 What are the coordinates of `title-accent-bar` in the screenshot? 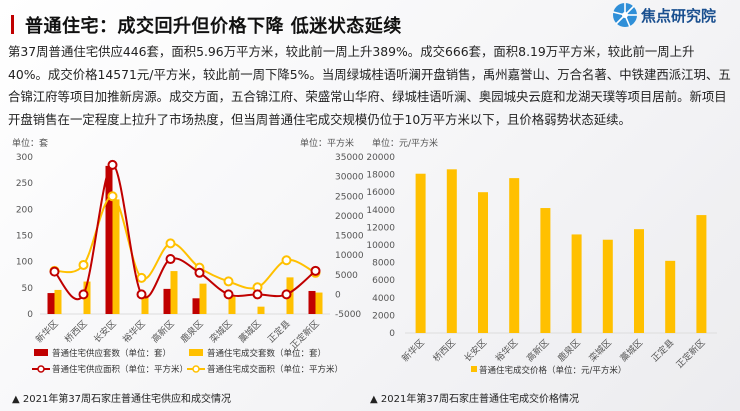 It's located at (12, 24).